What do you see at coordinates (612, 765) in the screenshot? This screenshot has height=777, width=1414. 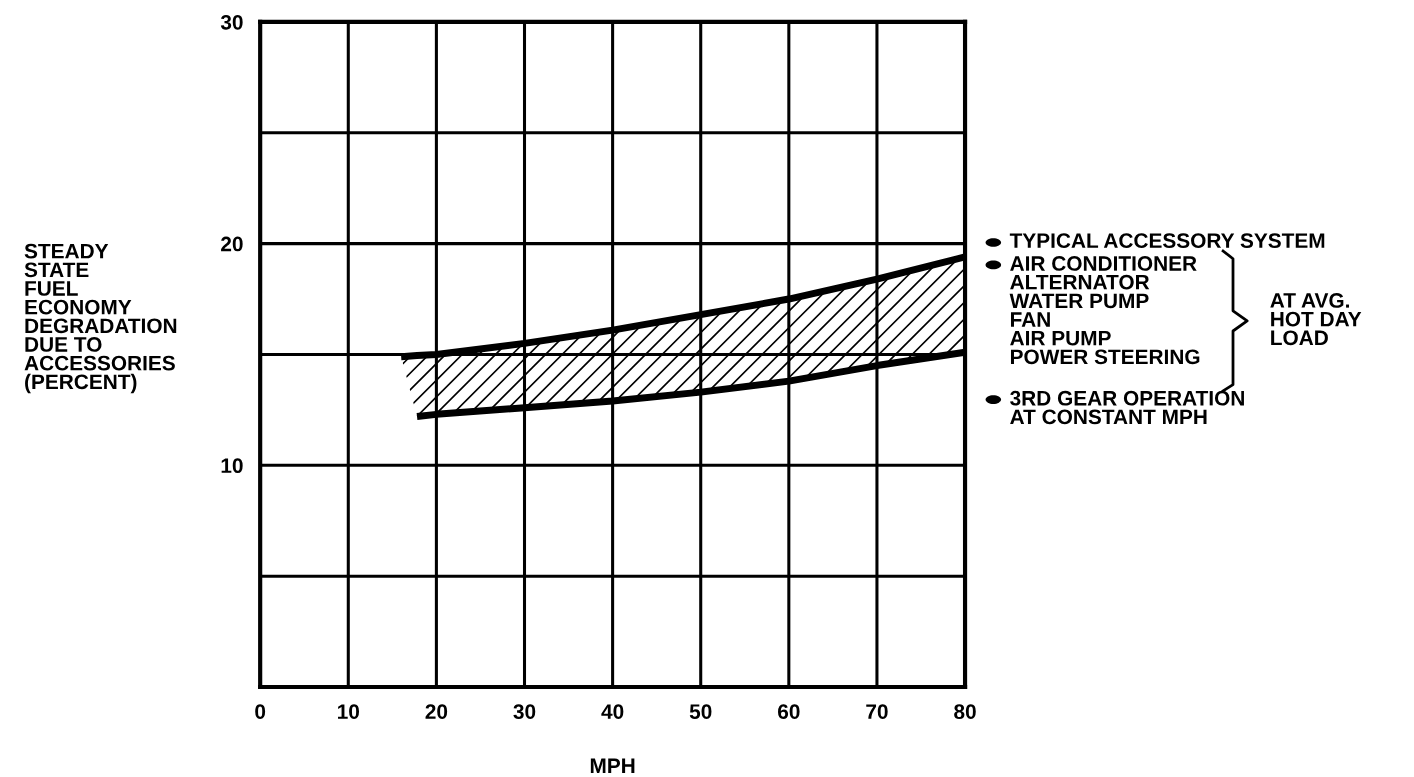 I see `x-axis-title: MPH` at bounding box center [612, 765].